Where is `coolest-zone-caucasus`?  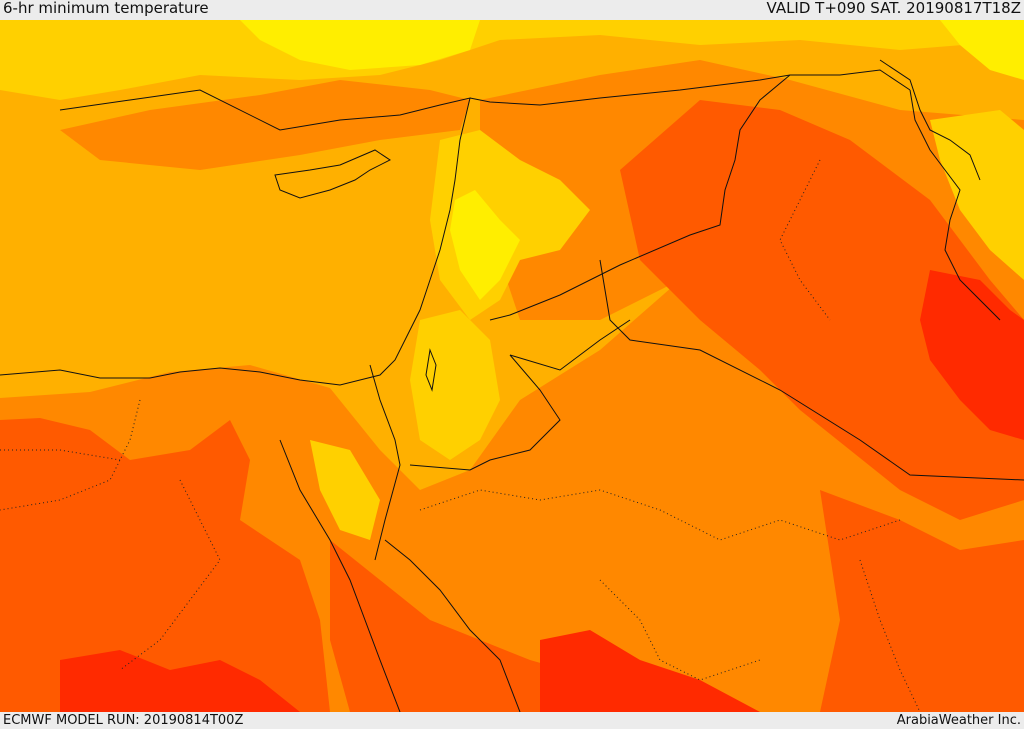
coolest-zone-caucasus is located at coordinates (982, 50).